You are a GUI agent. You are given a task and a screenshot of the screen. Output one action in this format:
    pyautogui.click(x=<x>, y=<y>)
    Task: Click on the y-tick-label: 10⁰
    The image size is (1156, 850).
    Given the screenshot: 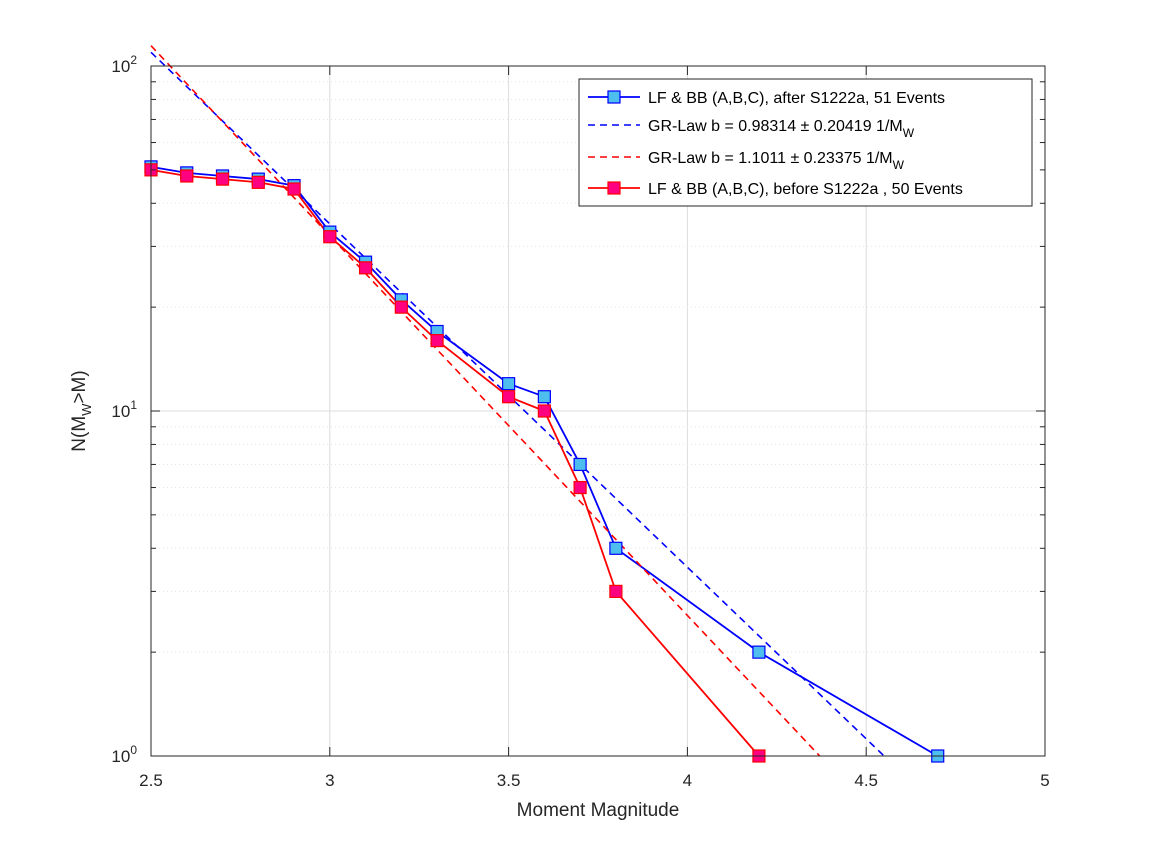 What is the action you would take?
    pyautogui.click(x=124, y=754)
    